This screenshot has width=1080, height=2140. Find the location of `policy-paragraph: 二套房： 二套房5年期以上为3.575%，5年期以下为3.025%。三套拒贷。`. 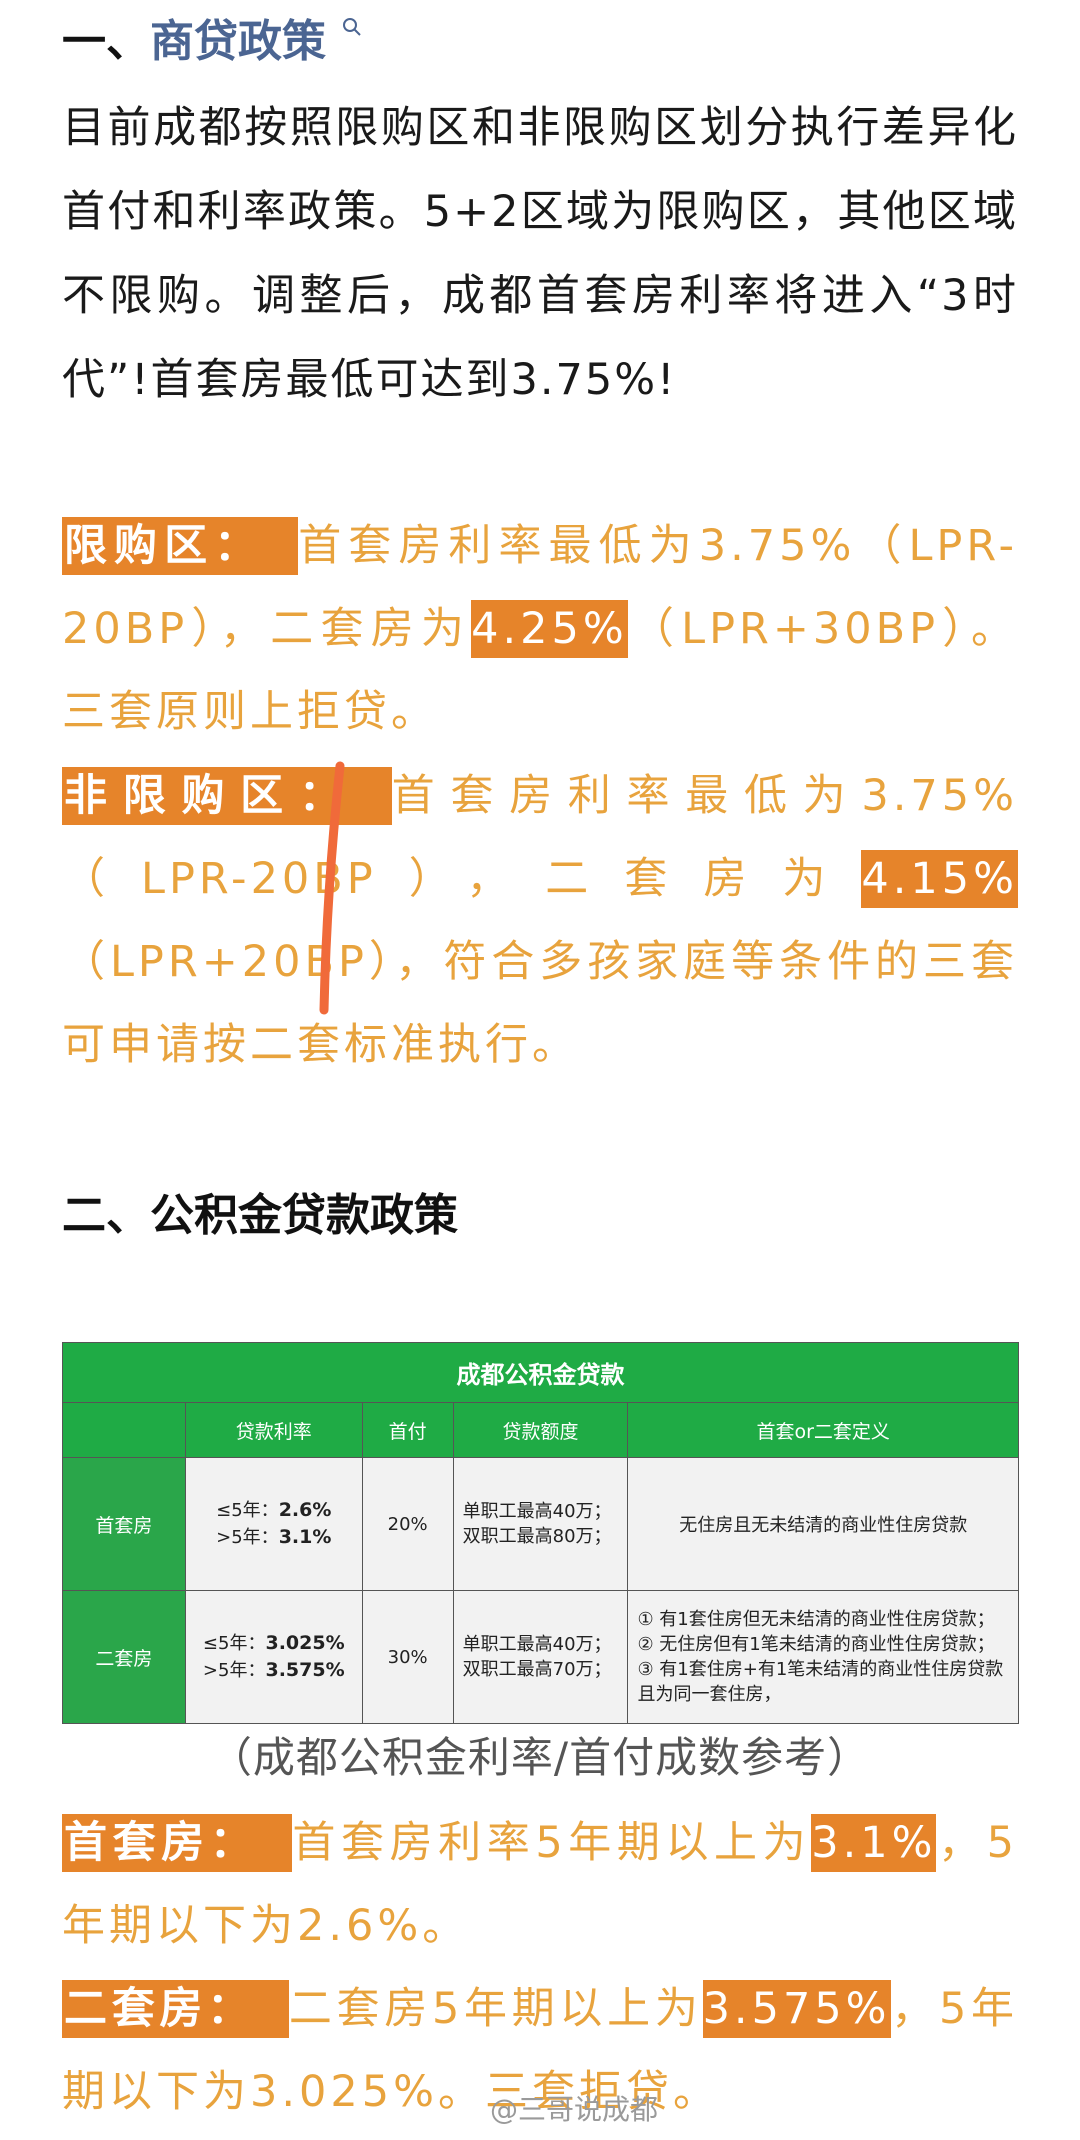

policy-paragraph: 二套房： 二套房5年期以上为3.575%，5年期以下为3.025%。三套拒贷。 is located at coordinates (540, 2051).